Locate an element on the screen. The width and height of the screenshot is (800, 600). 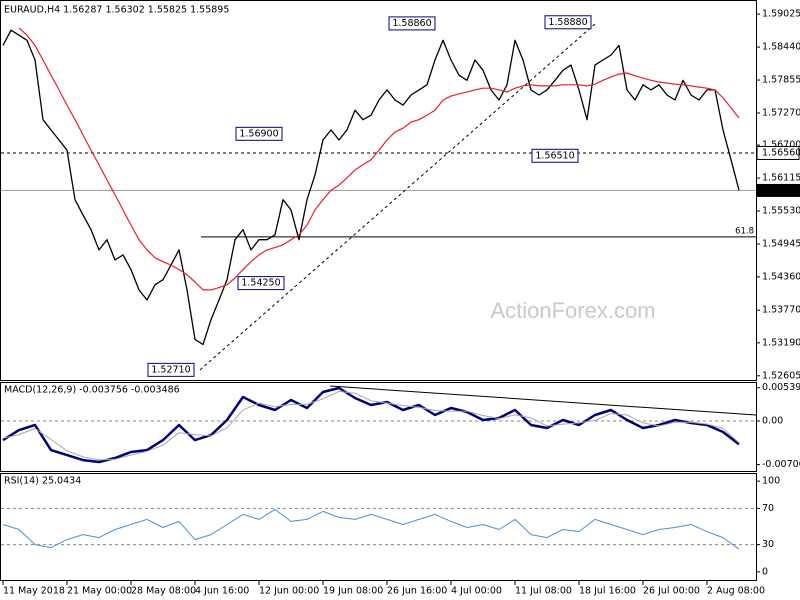
x-tick-label: 12 Jun 00:00 is located at coordinates (289, 591).